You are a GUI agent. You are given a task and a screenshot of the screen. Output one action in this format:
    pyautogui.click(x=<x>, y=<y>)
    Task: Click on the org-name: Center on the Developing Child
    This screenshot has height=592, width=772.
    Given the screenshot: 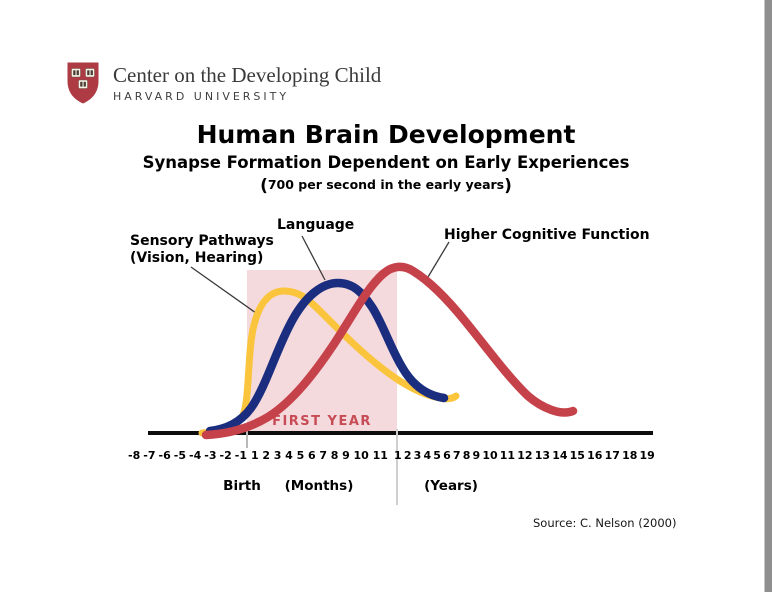 What is the action you would take?
    pyautogui.click(x=247, y=75)
    